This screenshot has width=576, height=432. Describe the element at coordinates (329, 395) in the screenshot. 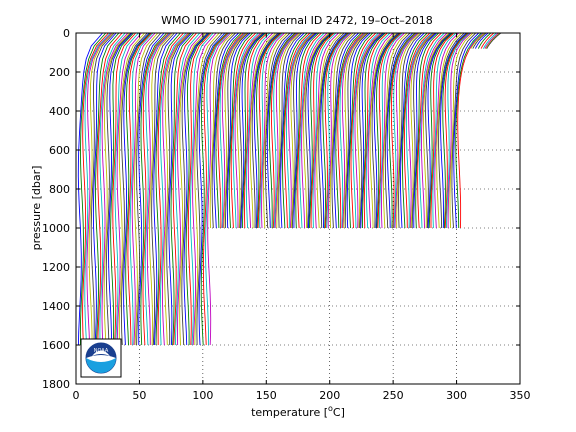

I see `x-tick-label: 200` at that location.